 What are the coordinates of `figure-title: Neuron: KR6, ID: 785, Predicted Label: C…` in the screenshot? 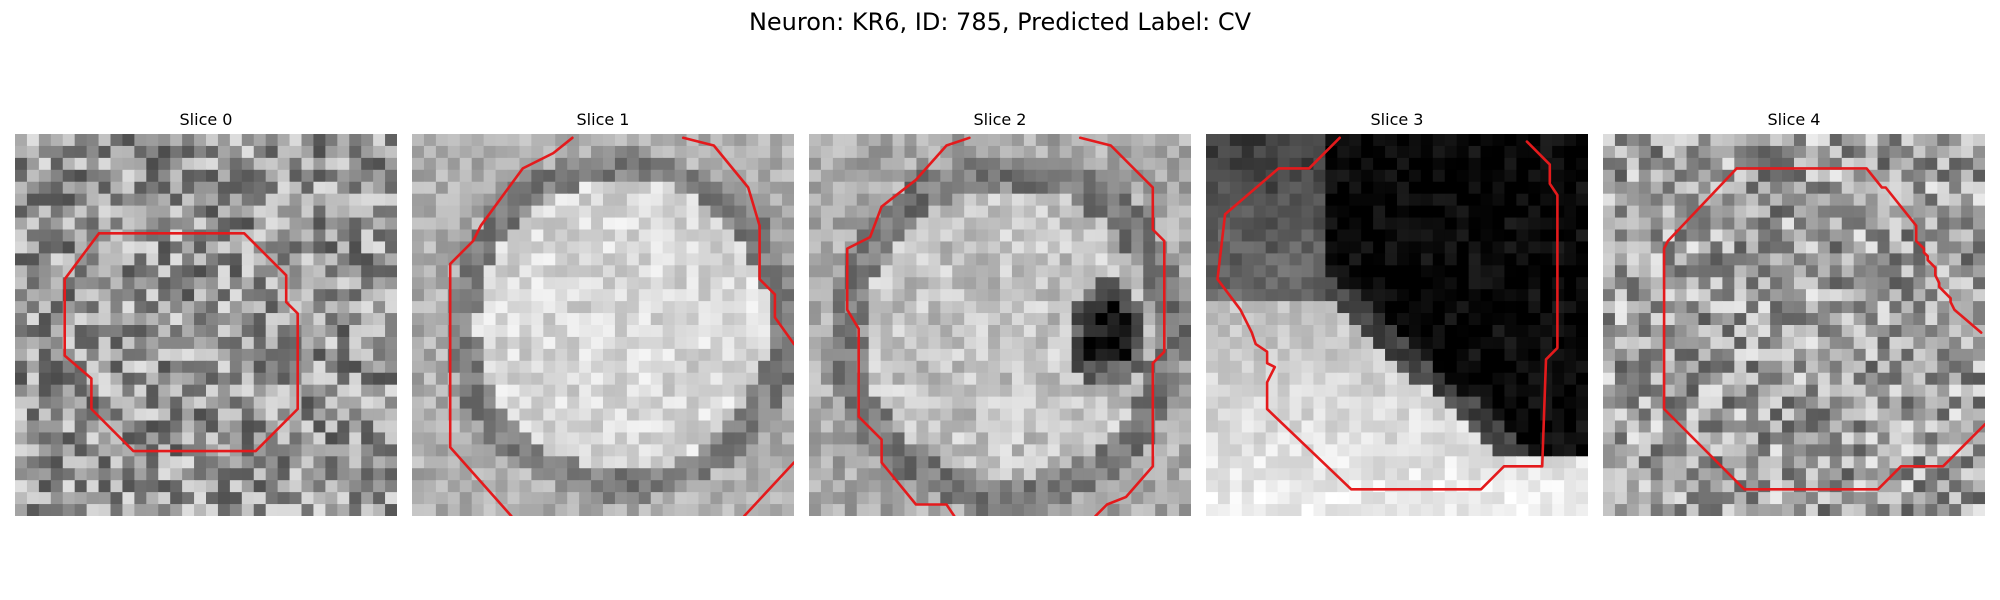 It's located at (1000, 22).